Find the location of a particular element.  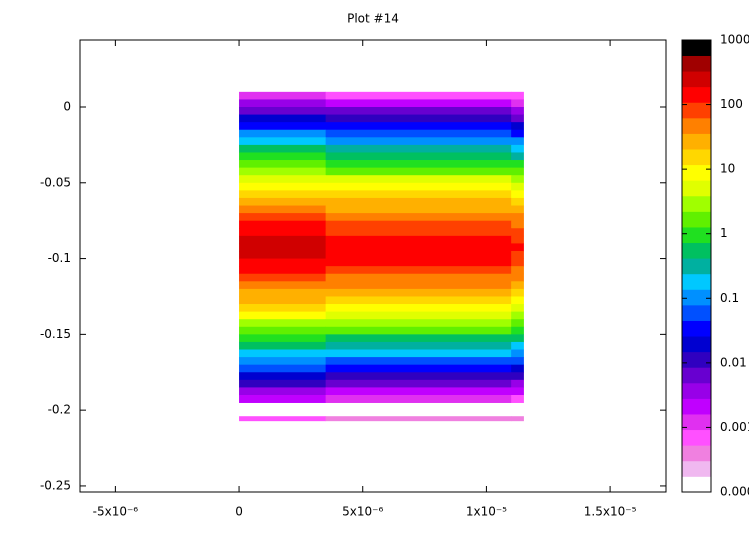

colorbar-frame is located at coordinates (696, 266).